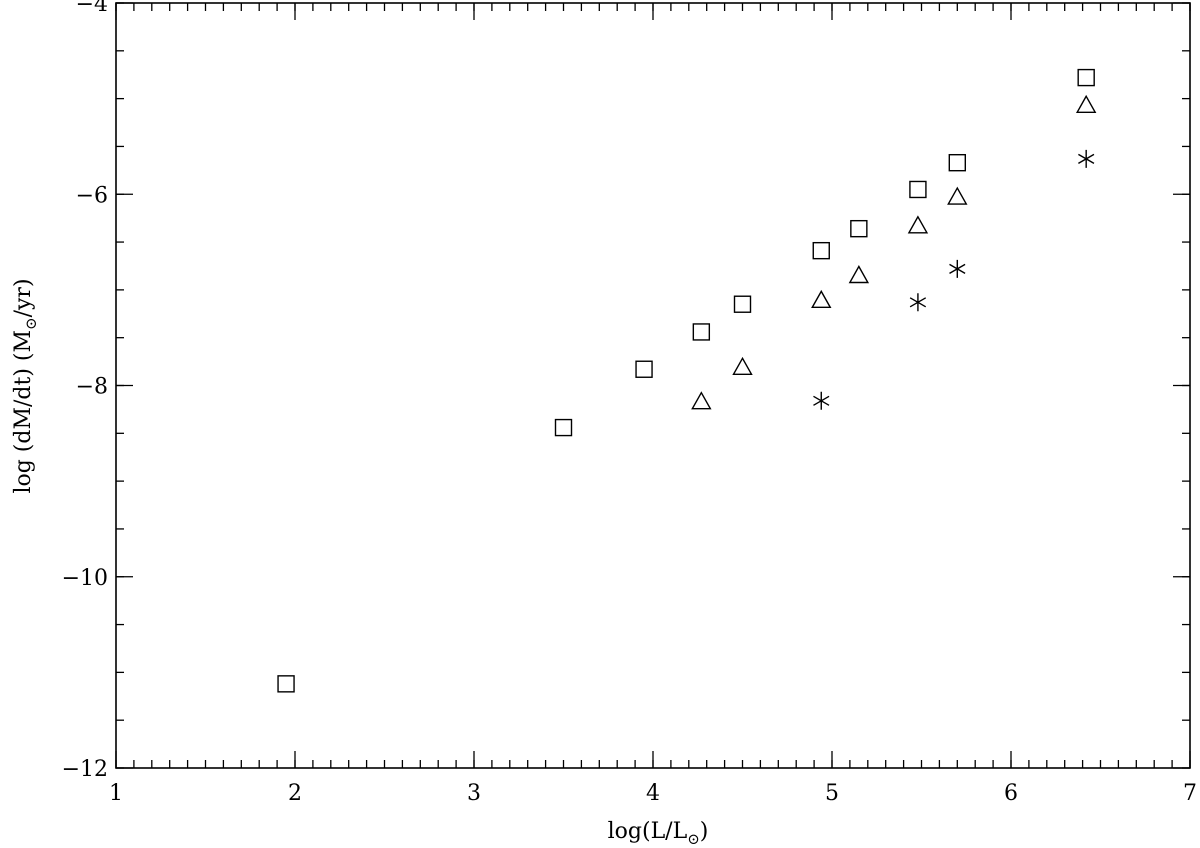  Describe the element at coordinates (25, 385) in the screenshot. I see `y-axis-title: log (dM/dt) (M⊙/yr)` at that location.